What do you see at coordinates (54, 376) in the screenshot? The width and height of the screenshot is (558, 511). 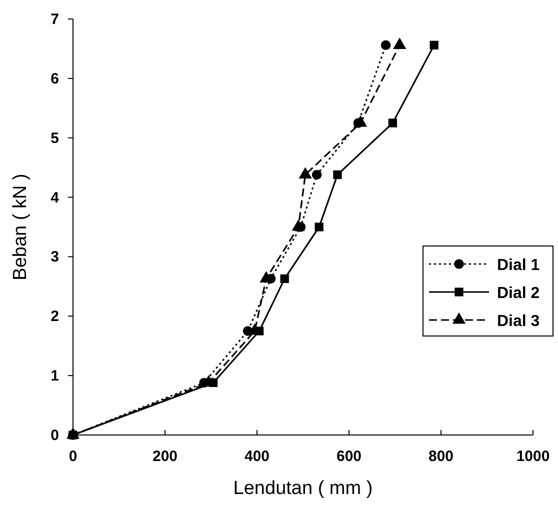 I see `y-tick-label: 1` at bounding box center [54, 376].